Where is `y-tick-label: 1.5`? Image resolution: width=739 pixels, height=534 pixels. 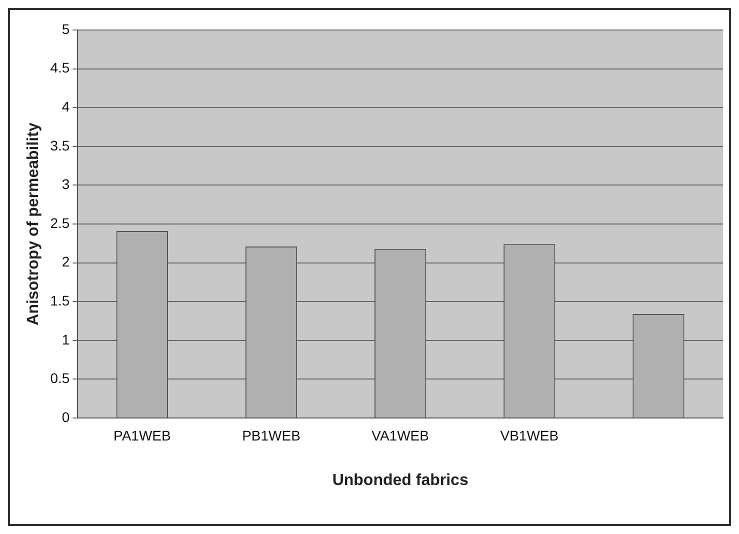 y-tick-label: 1.5 is located at coordinates (60, 300).